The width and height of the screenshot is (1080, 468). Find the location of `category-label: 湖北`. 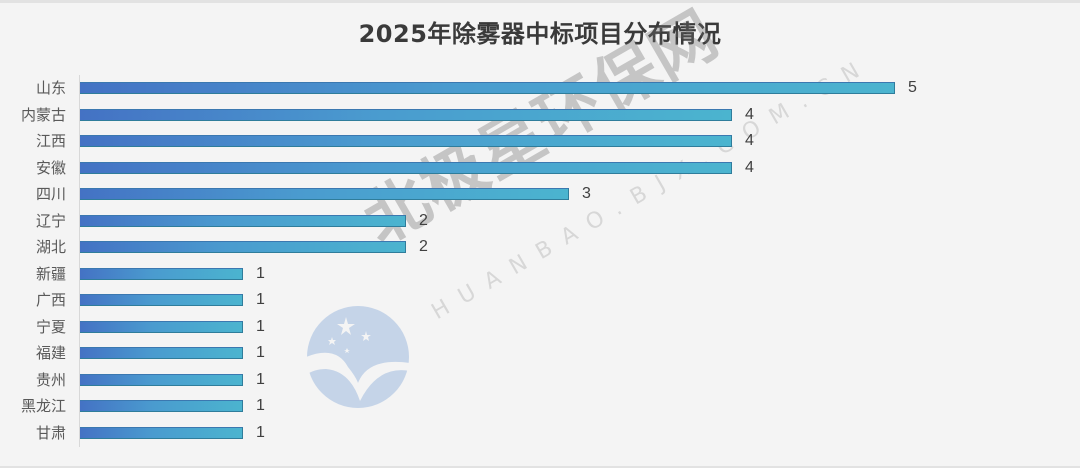

category-label: 湖北 is located at coordinates (50, 247).